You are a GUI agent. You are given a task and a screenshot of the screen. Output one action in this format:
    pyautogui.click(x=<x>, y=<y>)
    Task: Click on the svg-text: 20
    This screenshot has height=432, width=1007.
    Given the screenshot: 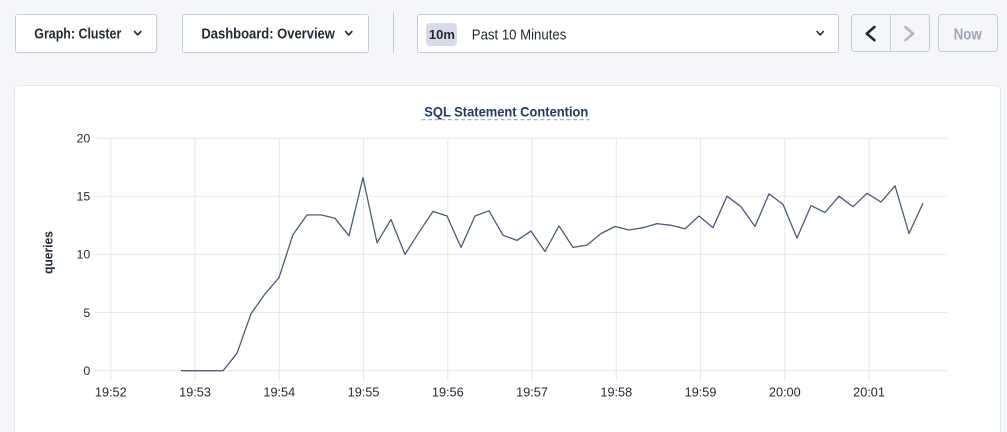 What is the action you would take?
    pyautogui.click(x=84, y=138)
    